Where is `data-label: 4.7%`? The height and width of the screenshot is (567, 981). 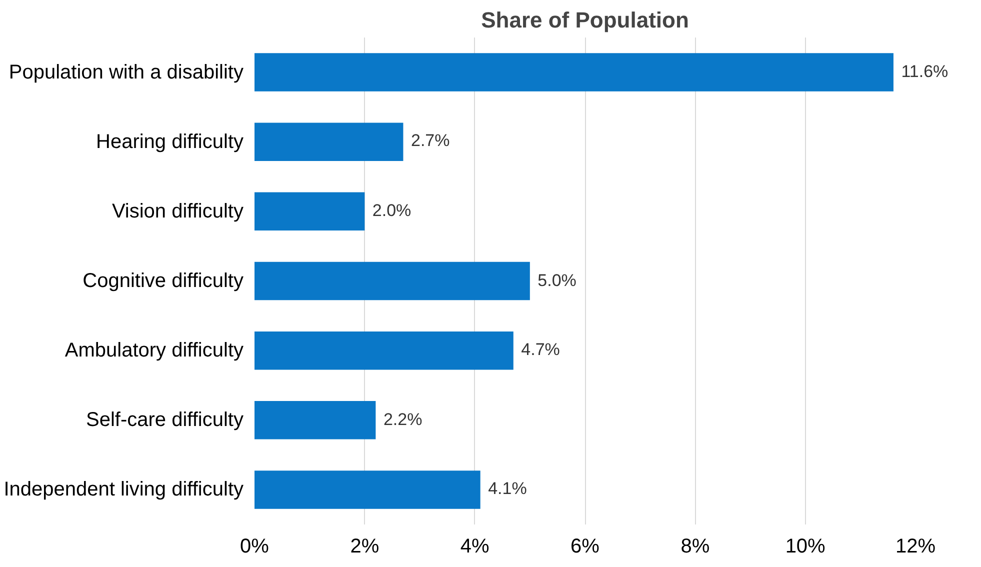
data-label: 4.7% is located at coordinates (540, 350).